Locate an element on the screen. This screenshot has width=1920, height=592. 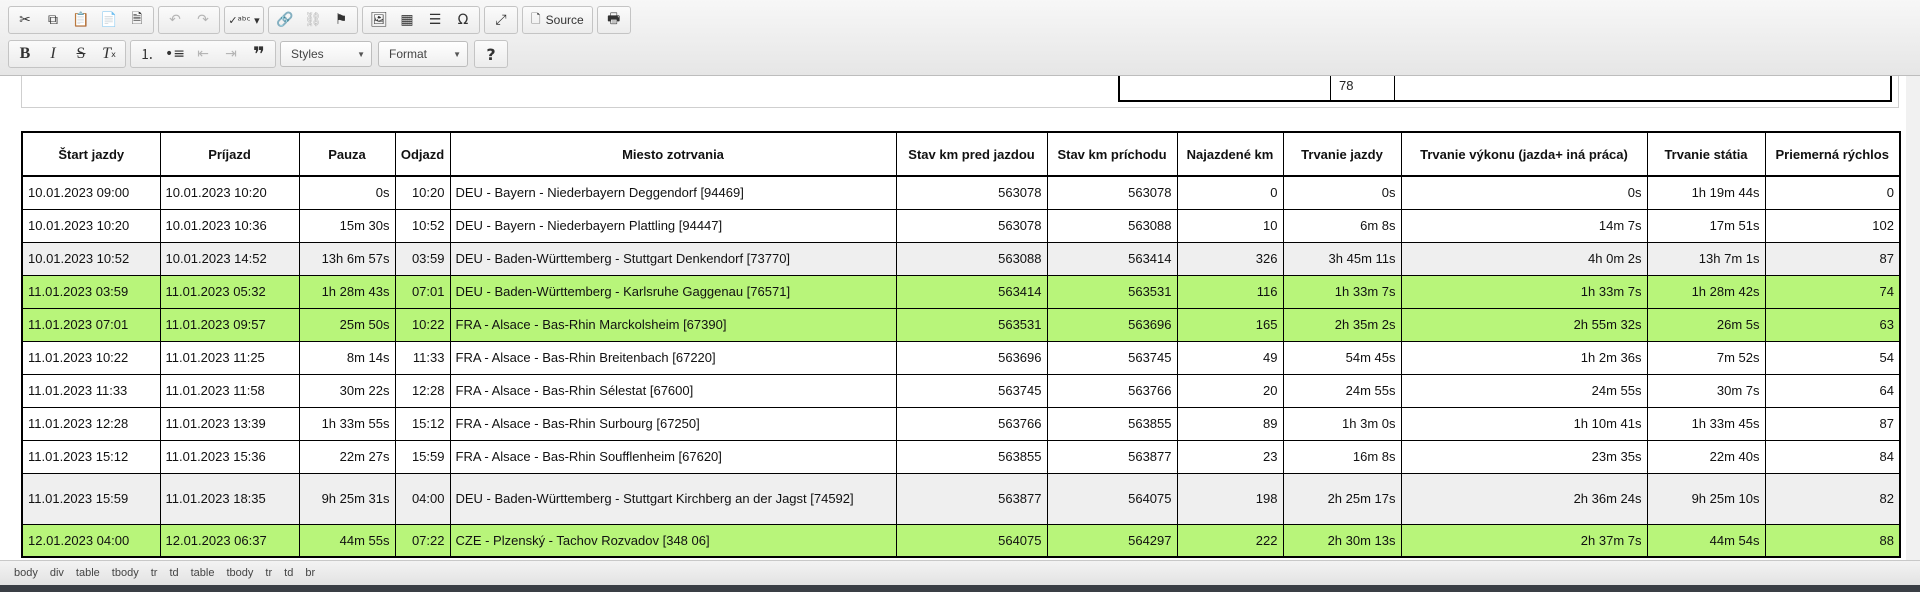
table-cell: 11.01.2023 12:28 is located at coordinates (91, 423).